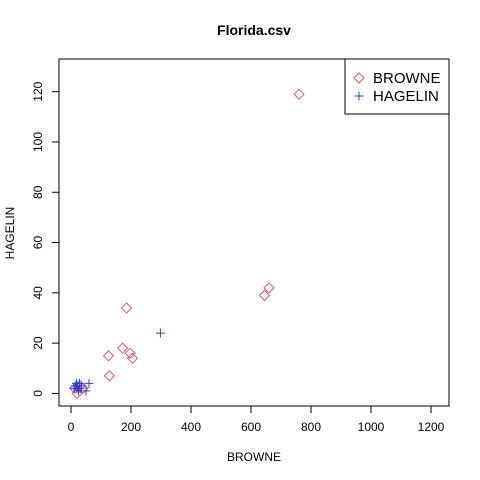 This screenshot has width=480, height=480. What do you see at coordinates (431, 427) in the screenshot?
I see `x-tick-label: 1200` at bounding box center [431, 427].